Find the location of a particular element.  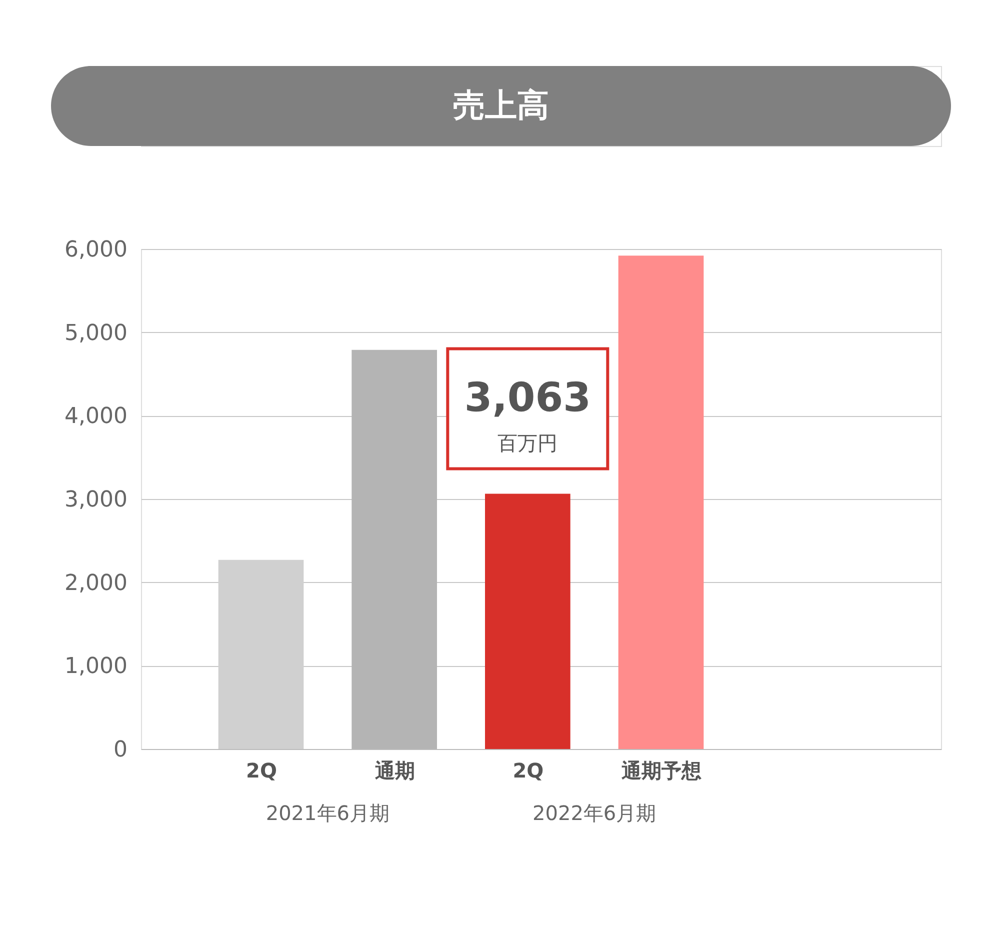

y-tick-label: 0 is located at coordinates (121, 750).